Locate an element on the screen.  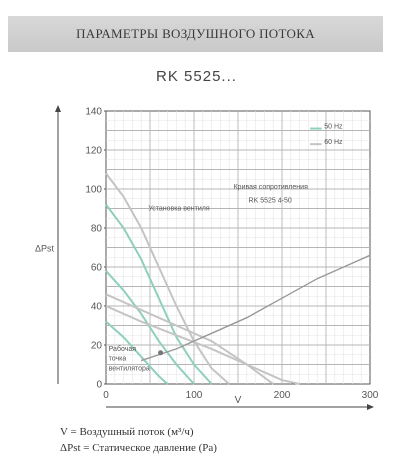
x-axis-arrowhead is located at coordinates (370, 407).